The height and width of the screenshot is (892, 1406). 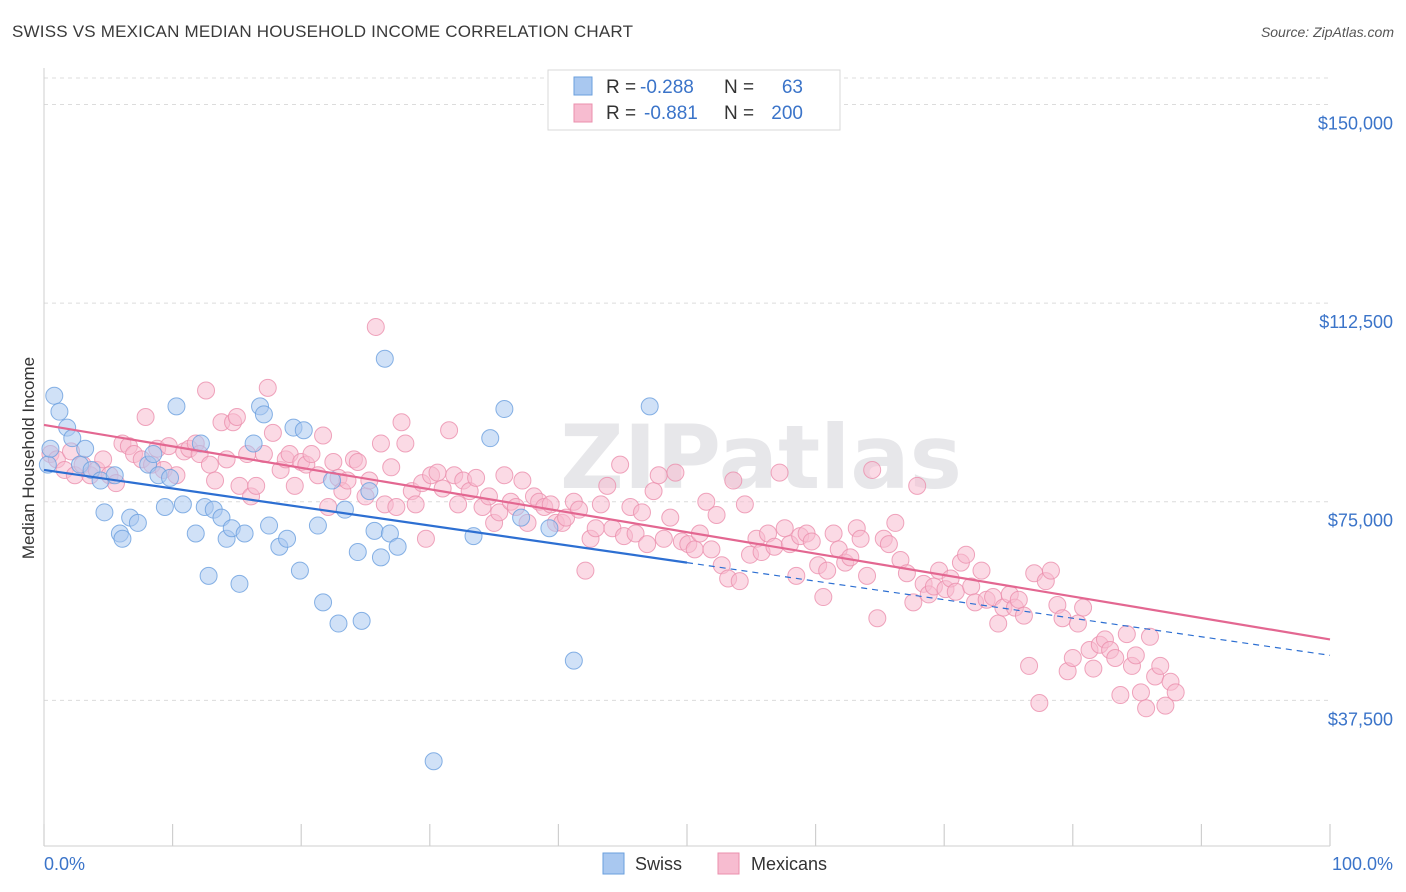 I want to click on legend-n-value: 63, so click(x=792, y=87).